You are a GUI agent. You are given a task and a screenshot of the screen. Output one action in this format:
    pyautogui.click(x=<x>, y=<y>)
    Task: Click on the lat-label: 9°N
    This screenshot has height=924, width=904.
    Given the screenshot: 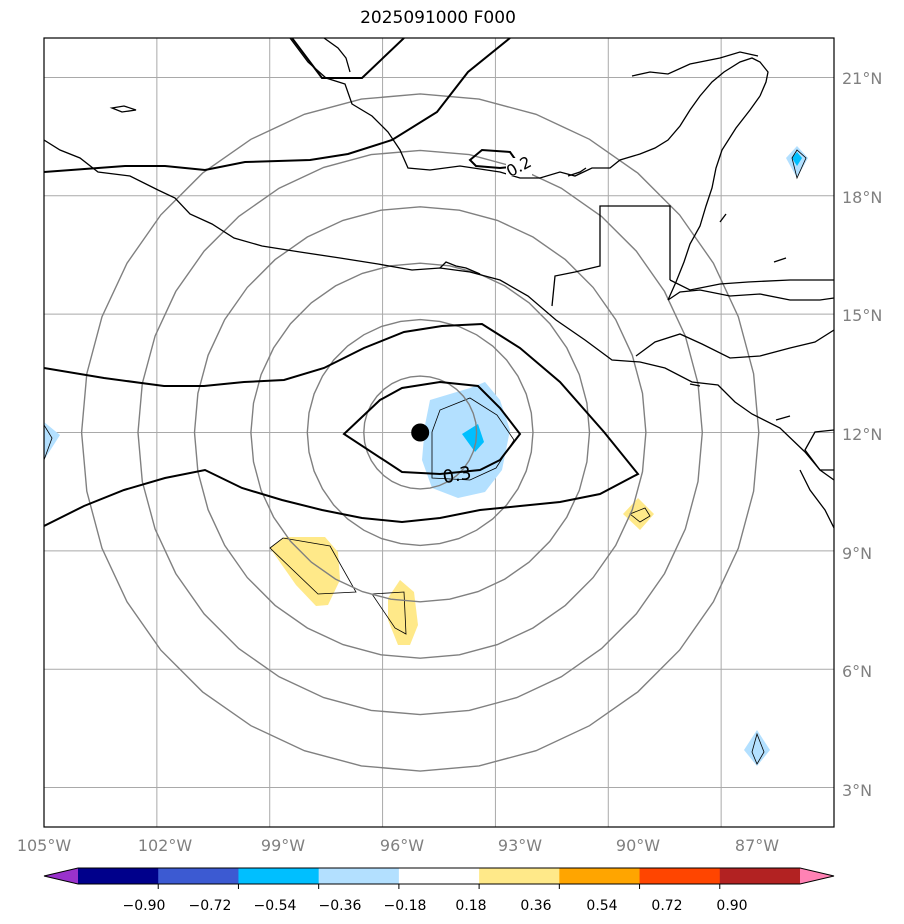 What is the action you would take?
    pyautogui.click(x=857, y=553)
    